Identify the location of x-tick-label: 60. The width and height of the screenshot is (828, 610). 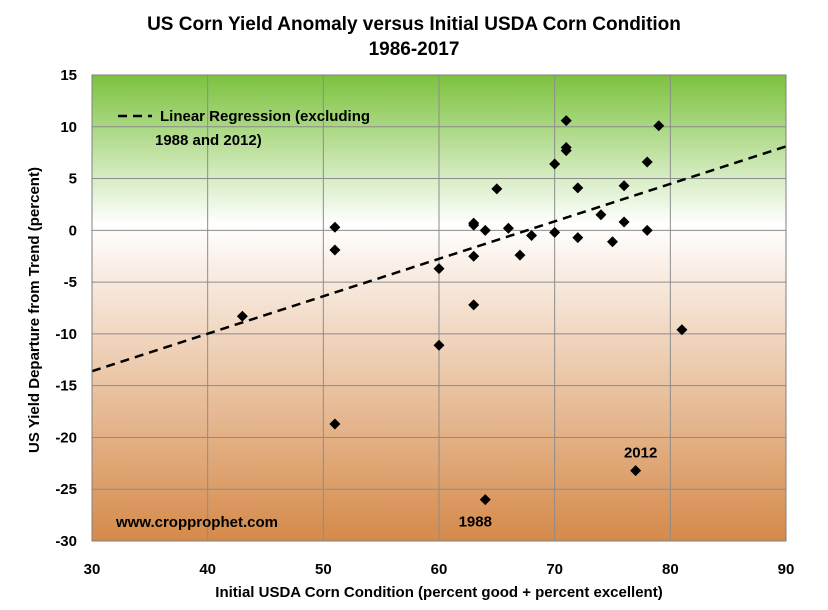
(439, 569).